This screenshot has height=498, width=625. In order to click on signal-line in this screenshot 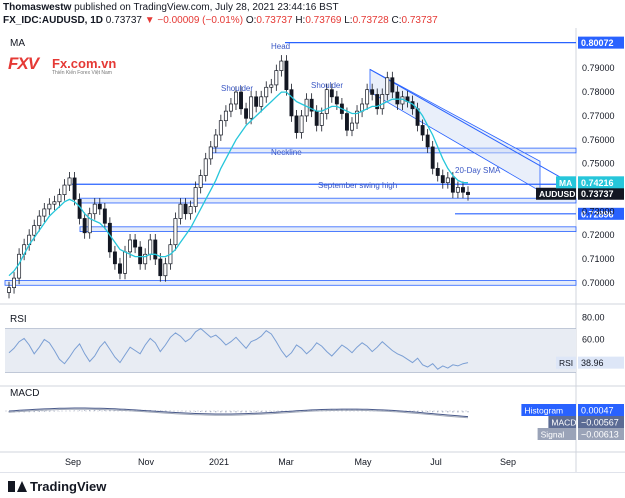, I will do `click(238, 413)`.